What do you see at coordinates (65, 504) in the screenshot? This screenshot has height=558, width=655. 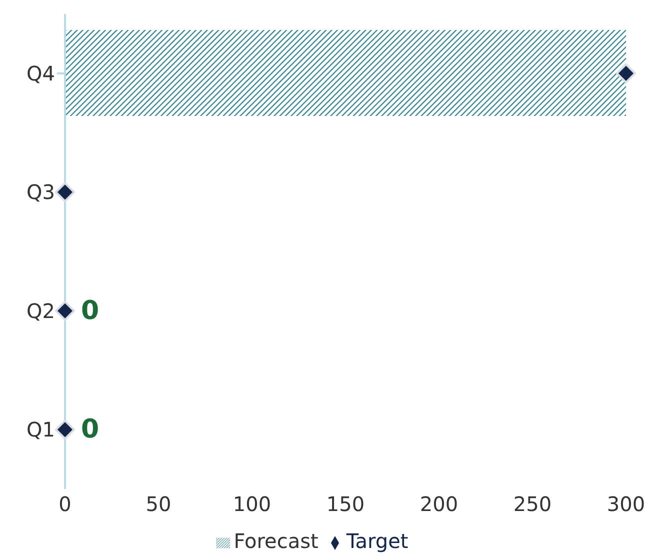 I see `x-tick-label: 0` at bounding box center [65, 504].